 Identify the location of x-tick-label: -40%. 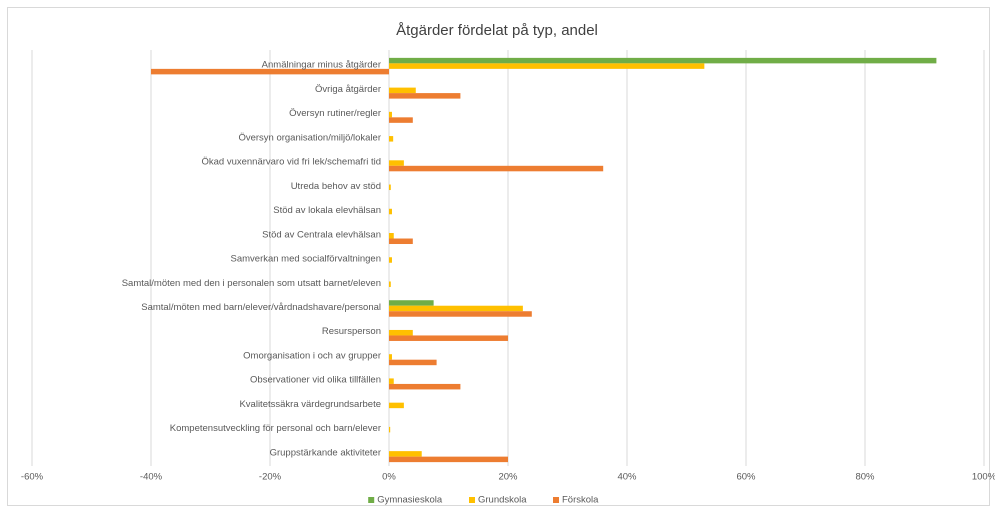
(151, 477).